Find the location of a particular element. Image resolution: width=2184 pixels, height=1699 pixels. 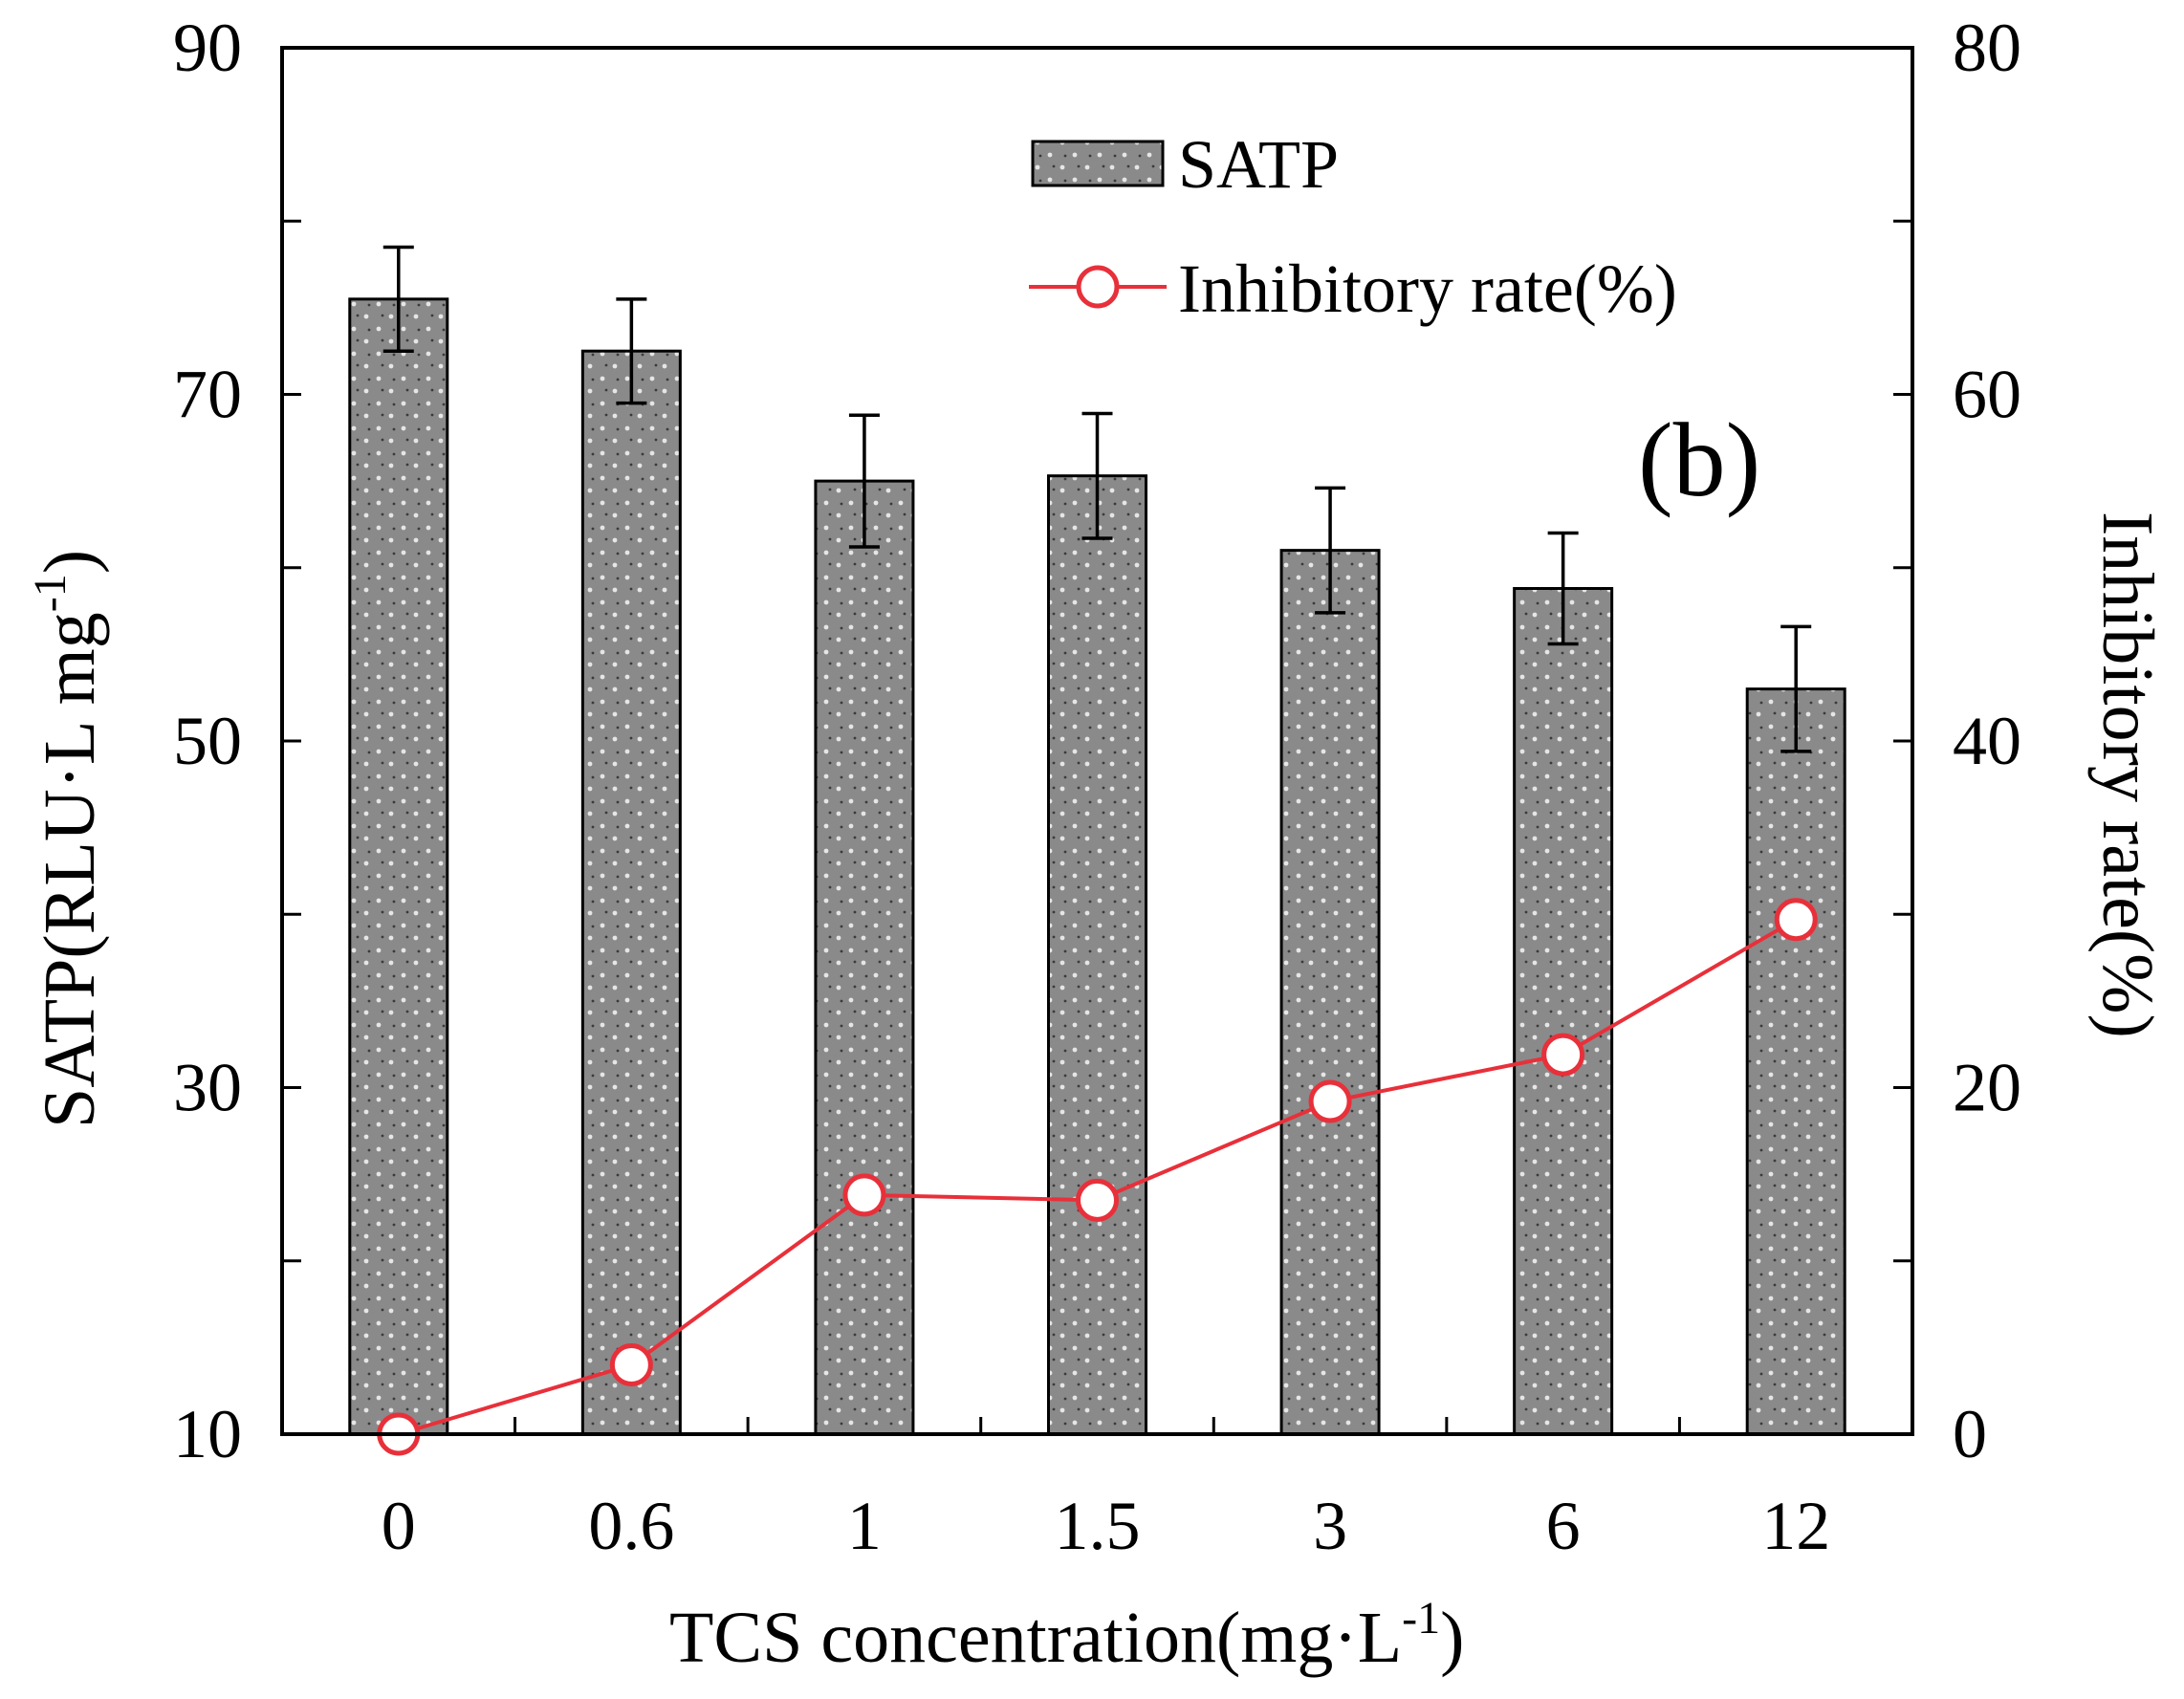

satp-bar-0.6 is located at coordinates (631, 892).